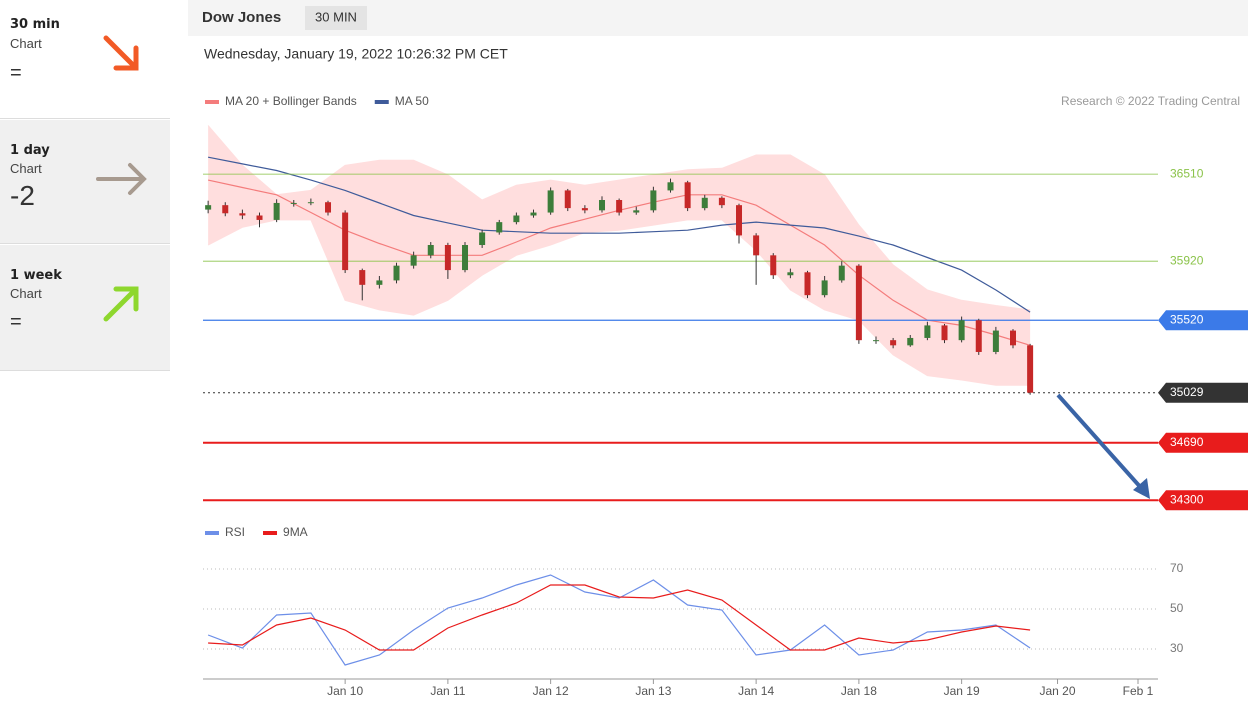 The image size is (1248, 708). Describe the element at coordinates (551, 691) in the screenshot. I see `x-tick-label: Jan 12` at that location.